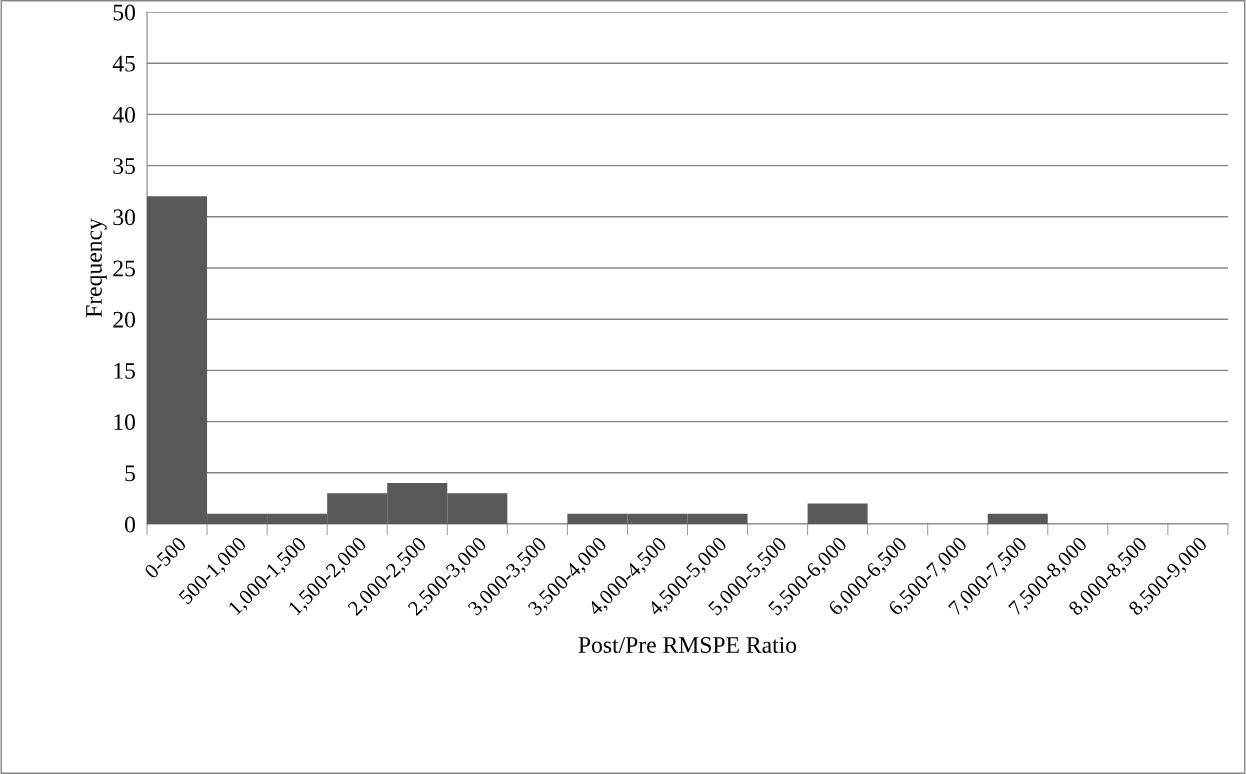 The image size is (1246, 774). I want to click on y-tick-label: 50, so click(124, 12).